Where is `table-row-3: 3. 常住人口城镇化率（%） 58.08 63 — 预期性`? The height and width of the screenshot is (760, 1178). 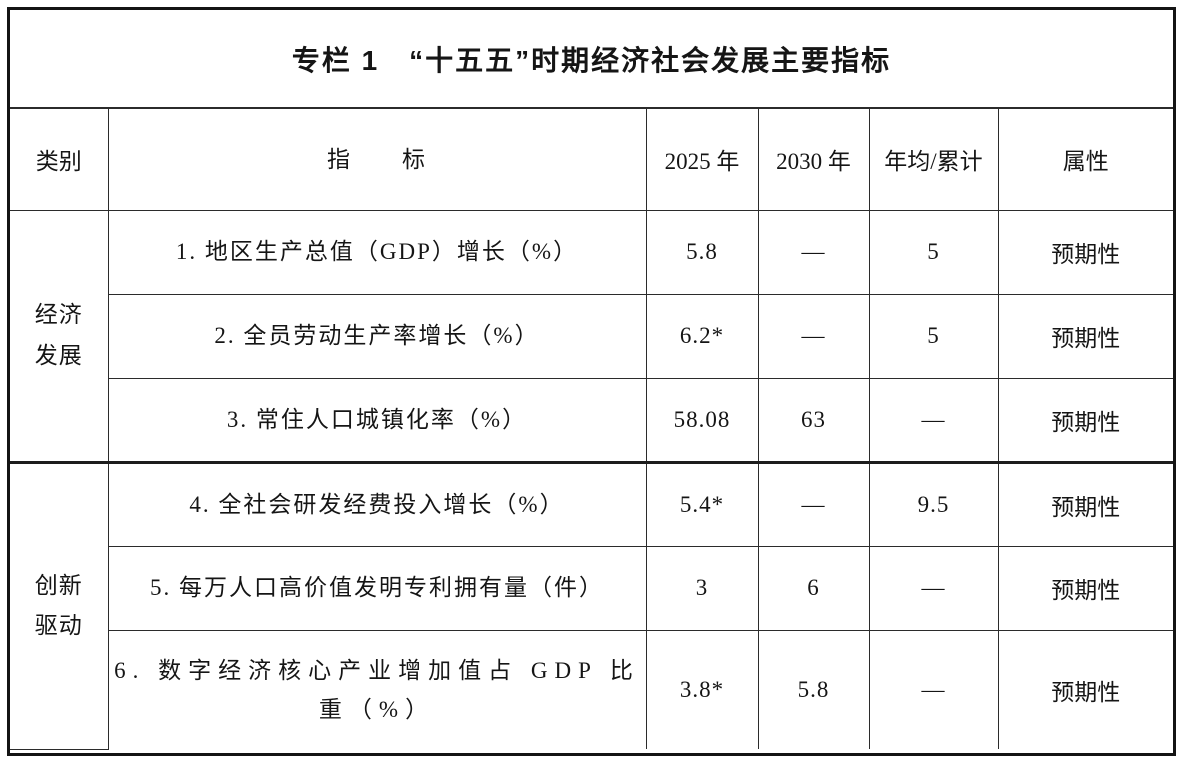
table-row-3: 3. 常住人口城镇化率（%） 58.08 63 — 预期性 is located at coordinates (591, 420).